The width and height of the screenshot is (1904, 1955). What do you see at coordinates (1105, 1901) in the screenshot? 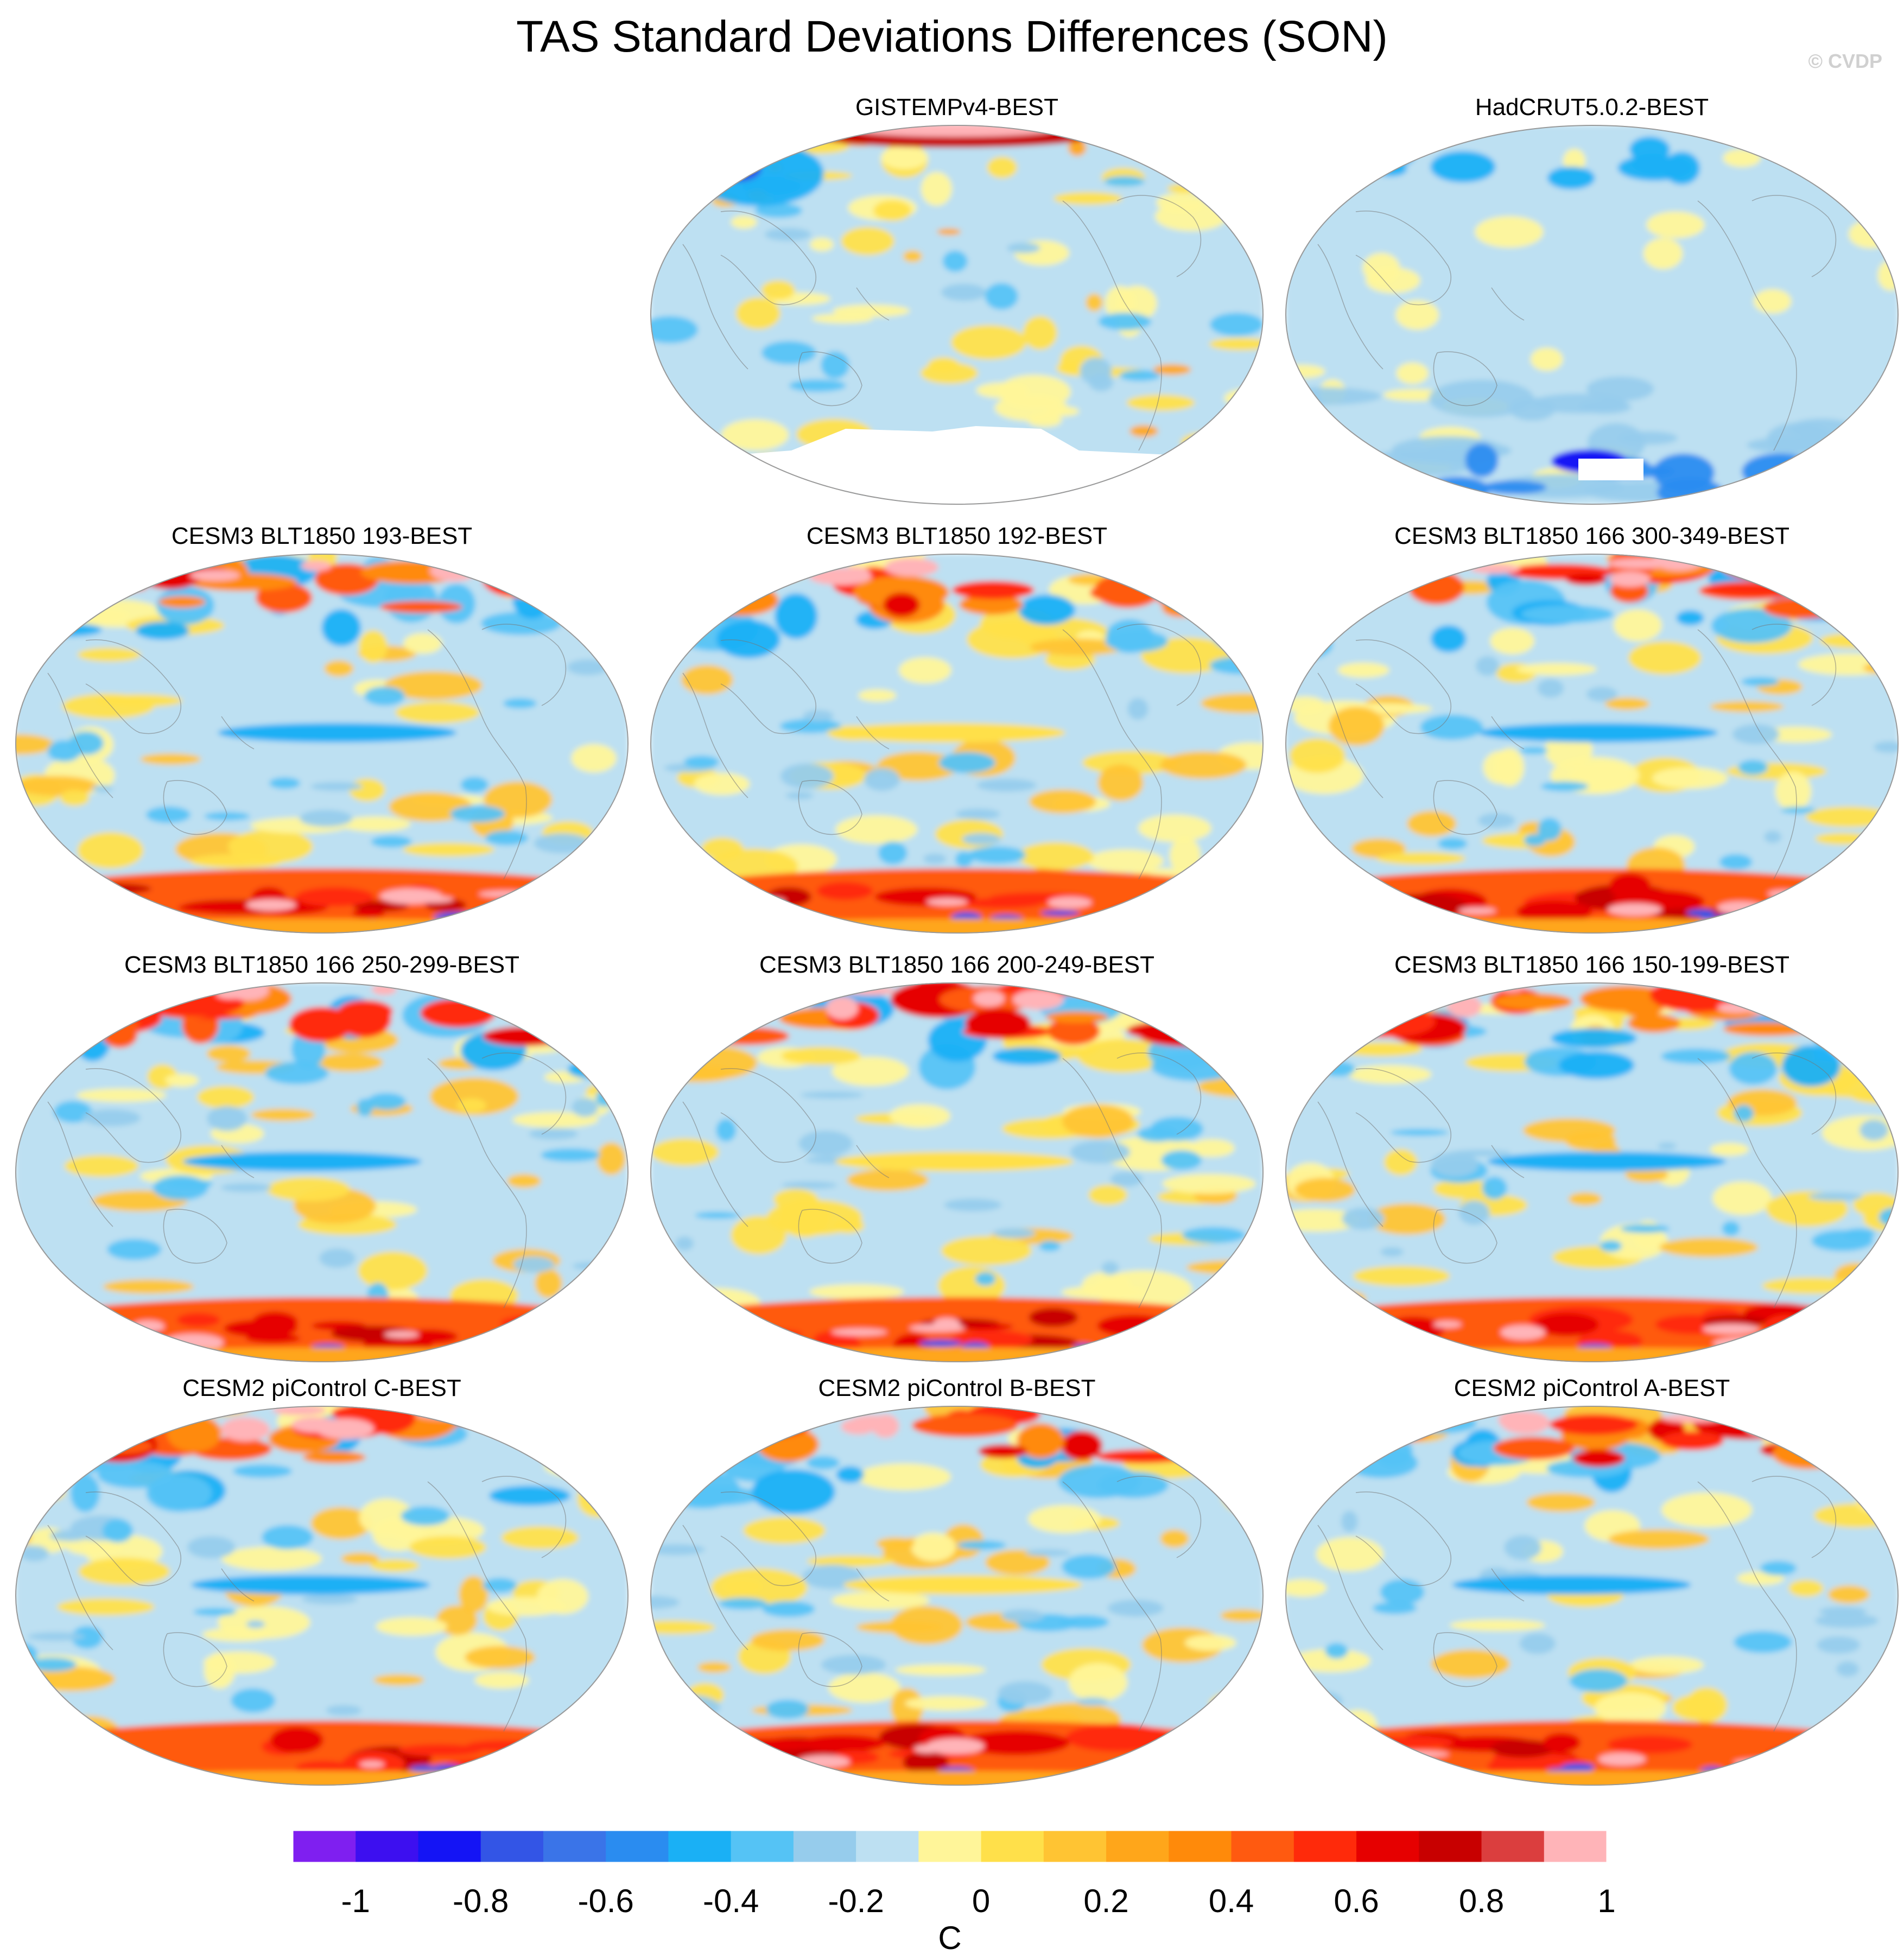
I see `colorbar-tick-label: 0.2` at bounding box center [1105, 1901].